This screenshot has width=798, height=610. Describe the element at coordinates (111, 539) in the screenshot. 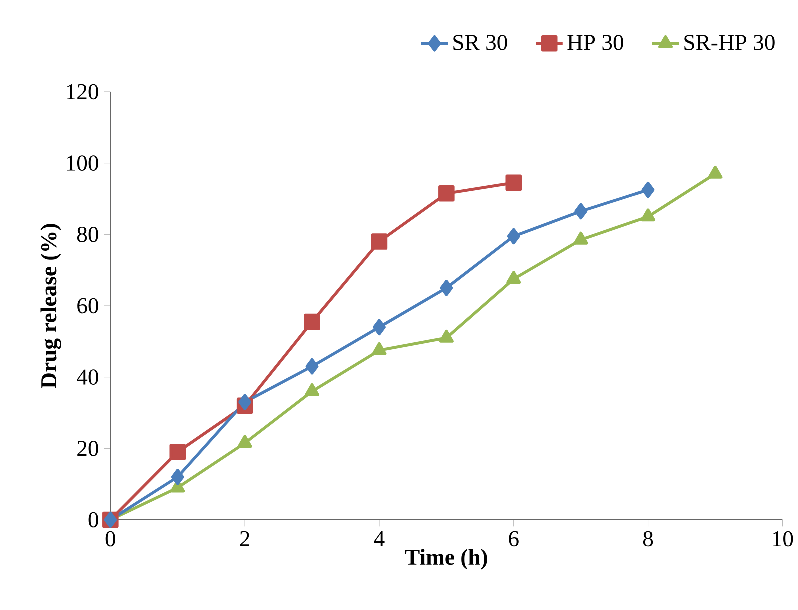

I see `x-tick-label: 0` at that location.